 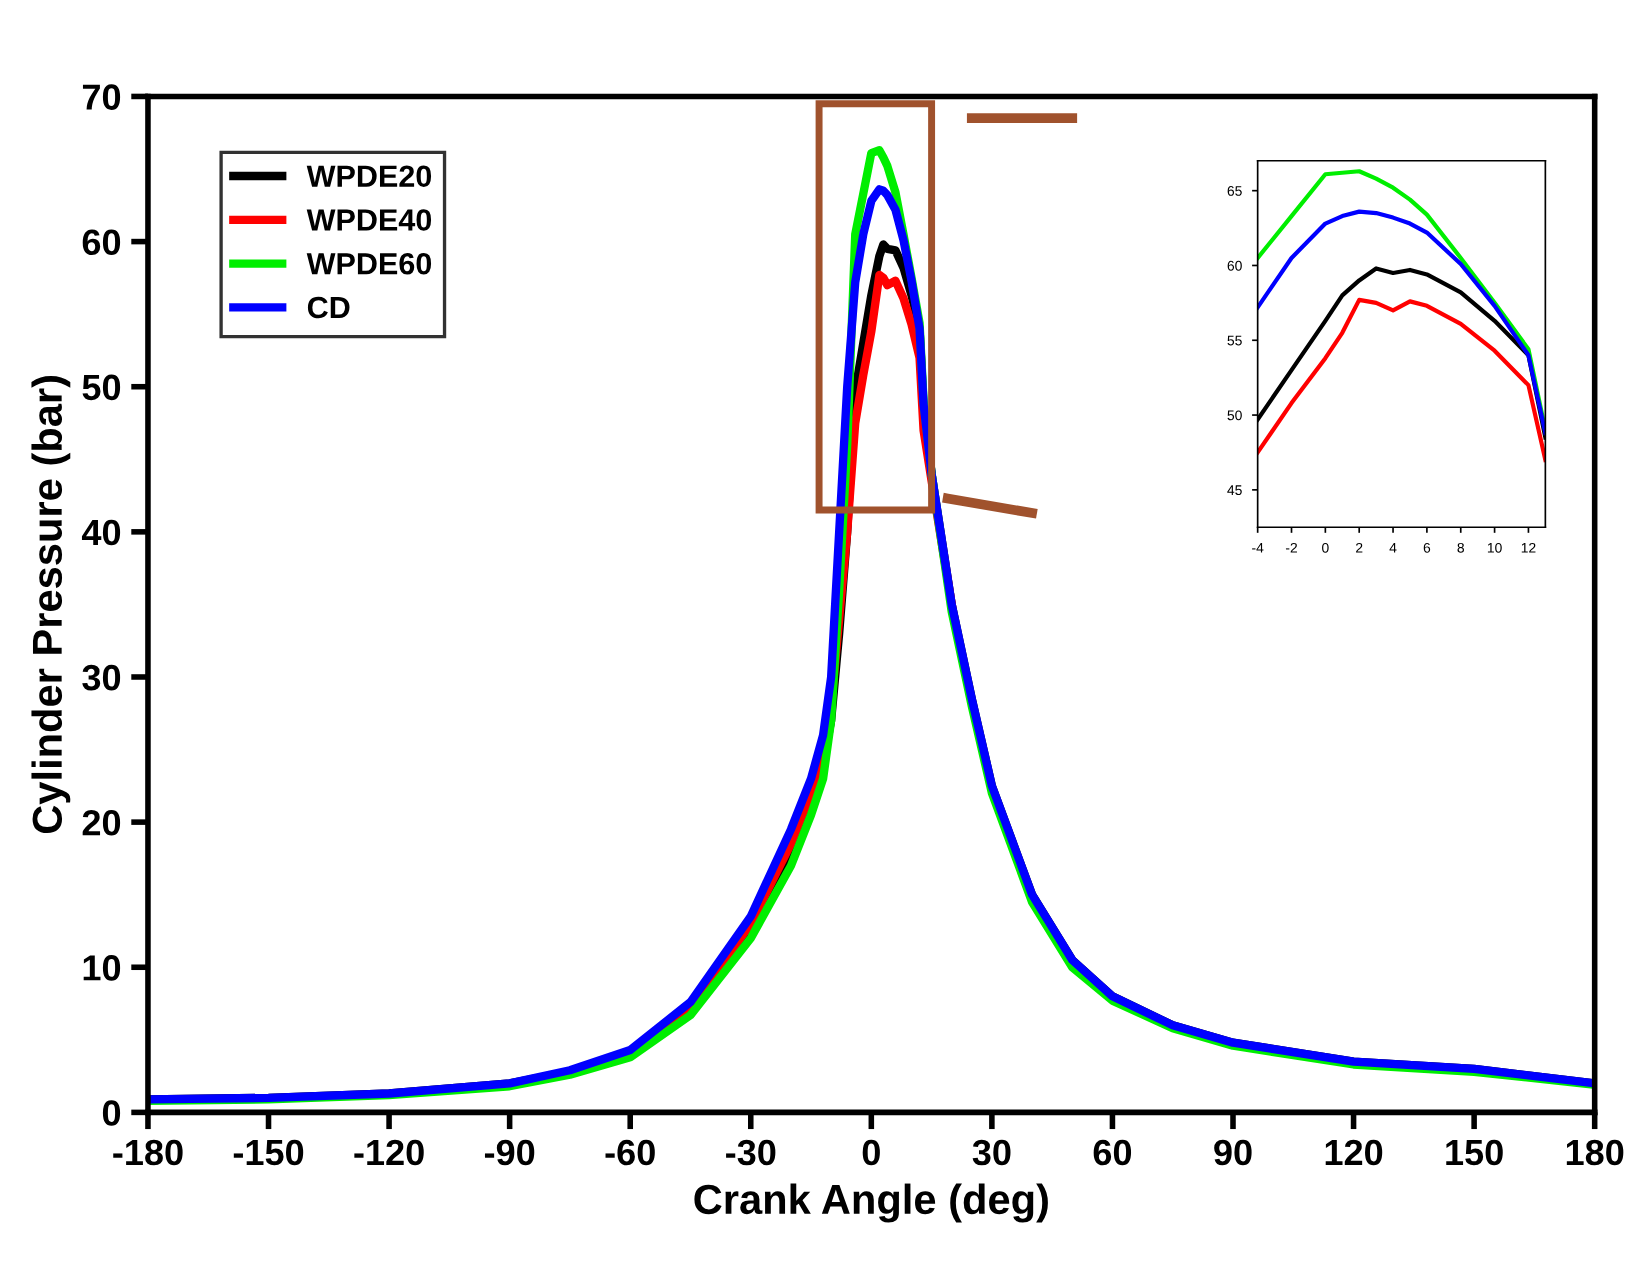 What do you see at coordinates (369, 176) in the screenshot?
I see `legend-label: WPDE20` at bounding box center [369, 176].